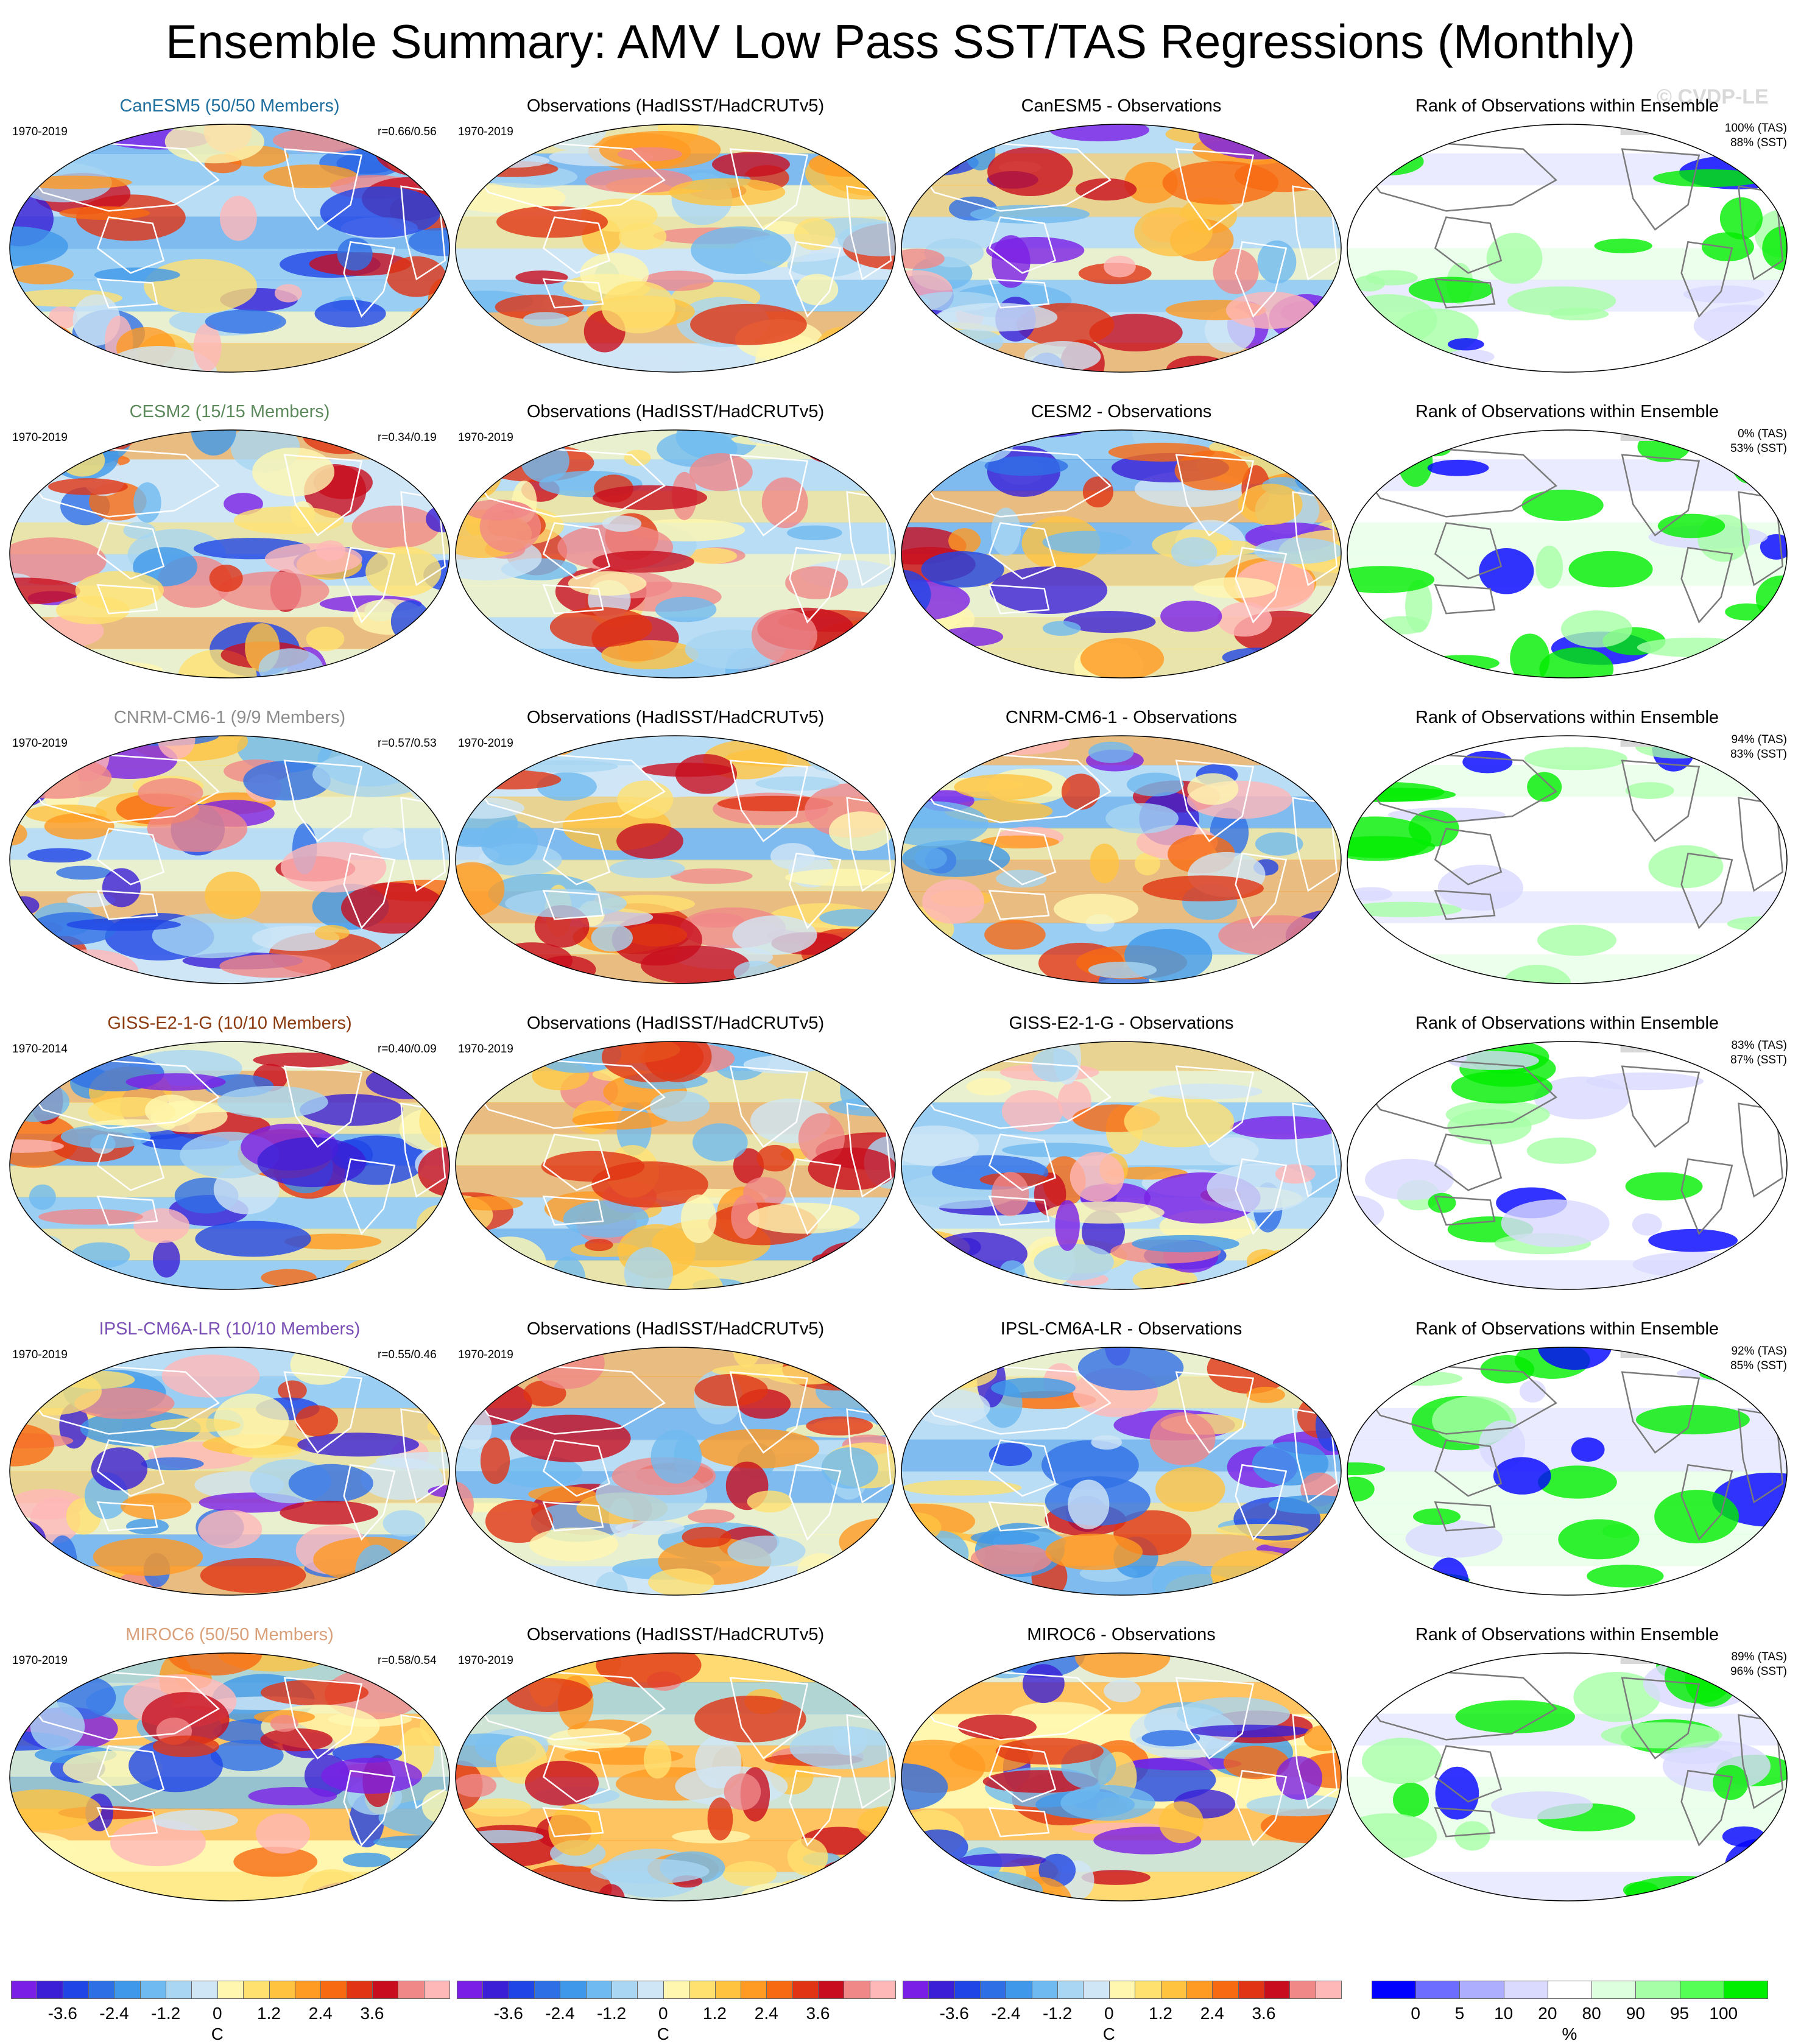  Describe the element at coordinates (1264, 2013) in the screenshot. I see `colorbar-tick-label: 3.6` at that location.